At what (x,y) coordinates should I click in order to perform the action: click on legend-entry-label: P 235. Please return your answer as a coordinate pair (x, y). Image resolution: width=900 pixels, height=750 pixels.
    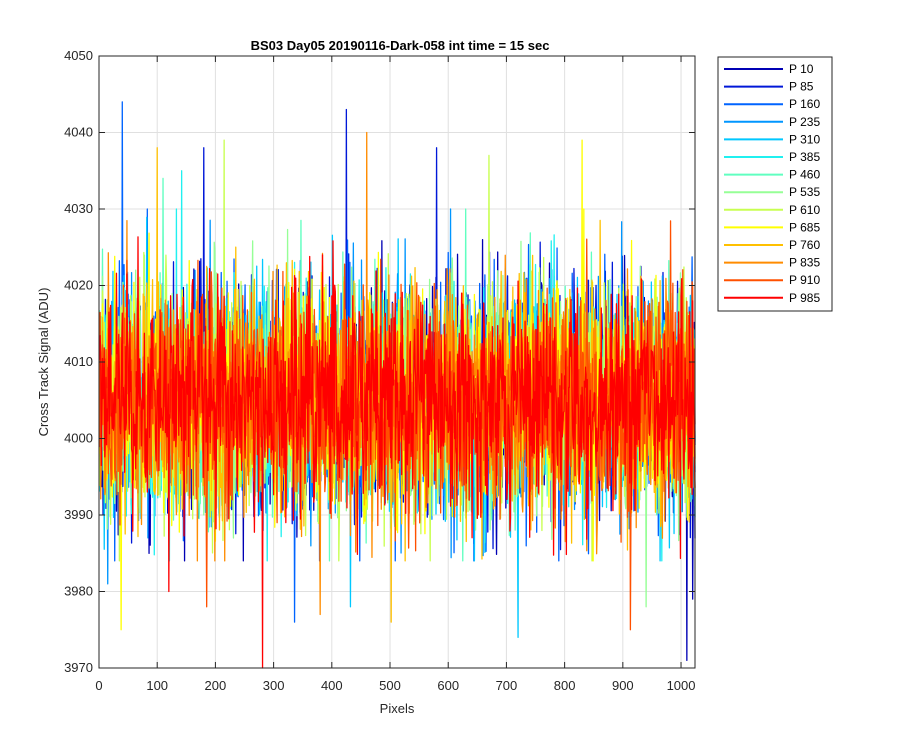
    Looking at the image, I should click on (804, 122).